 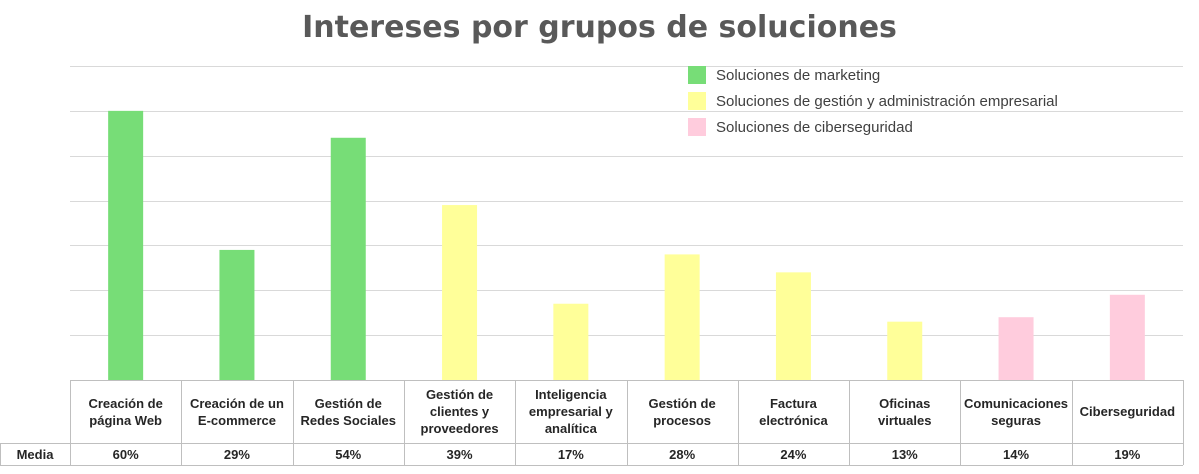 What do you see at coordinates (905, 411) in the screenshot?
I see `category-label: Oficinas virtuales` at bounding box center [905, 411].